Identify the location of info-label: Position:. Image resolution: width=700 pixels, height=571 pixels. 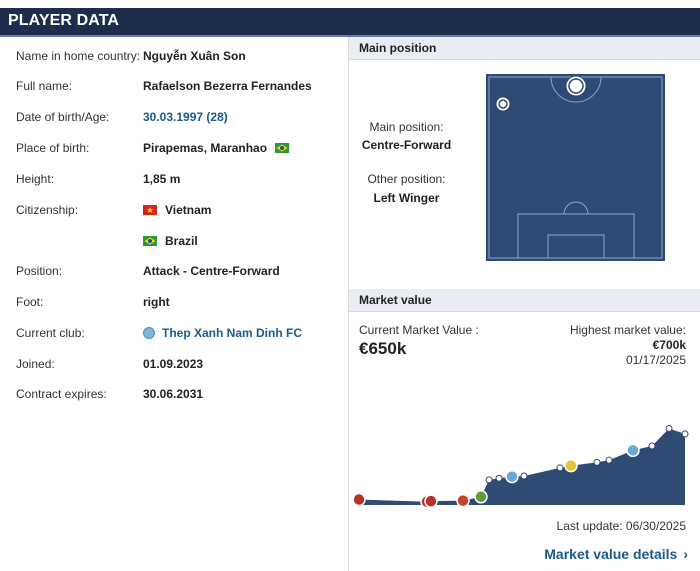
(39, 271).